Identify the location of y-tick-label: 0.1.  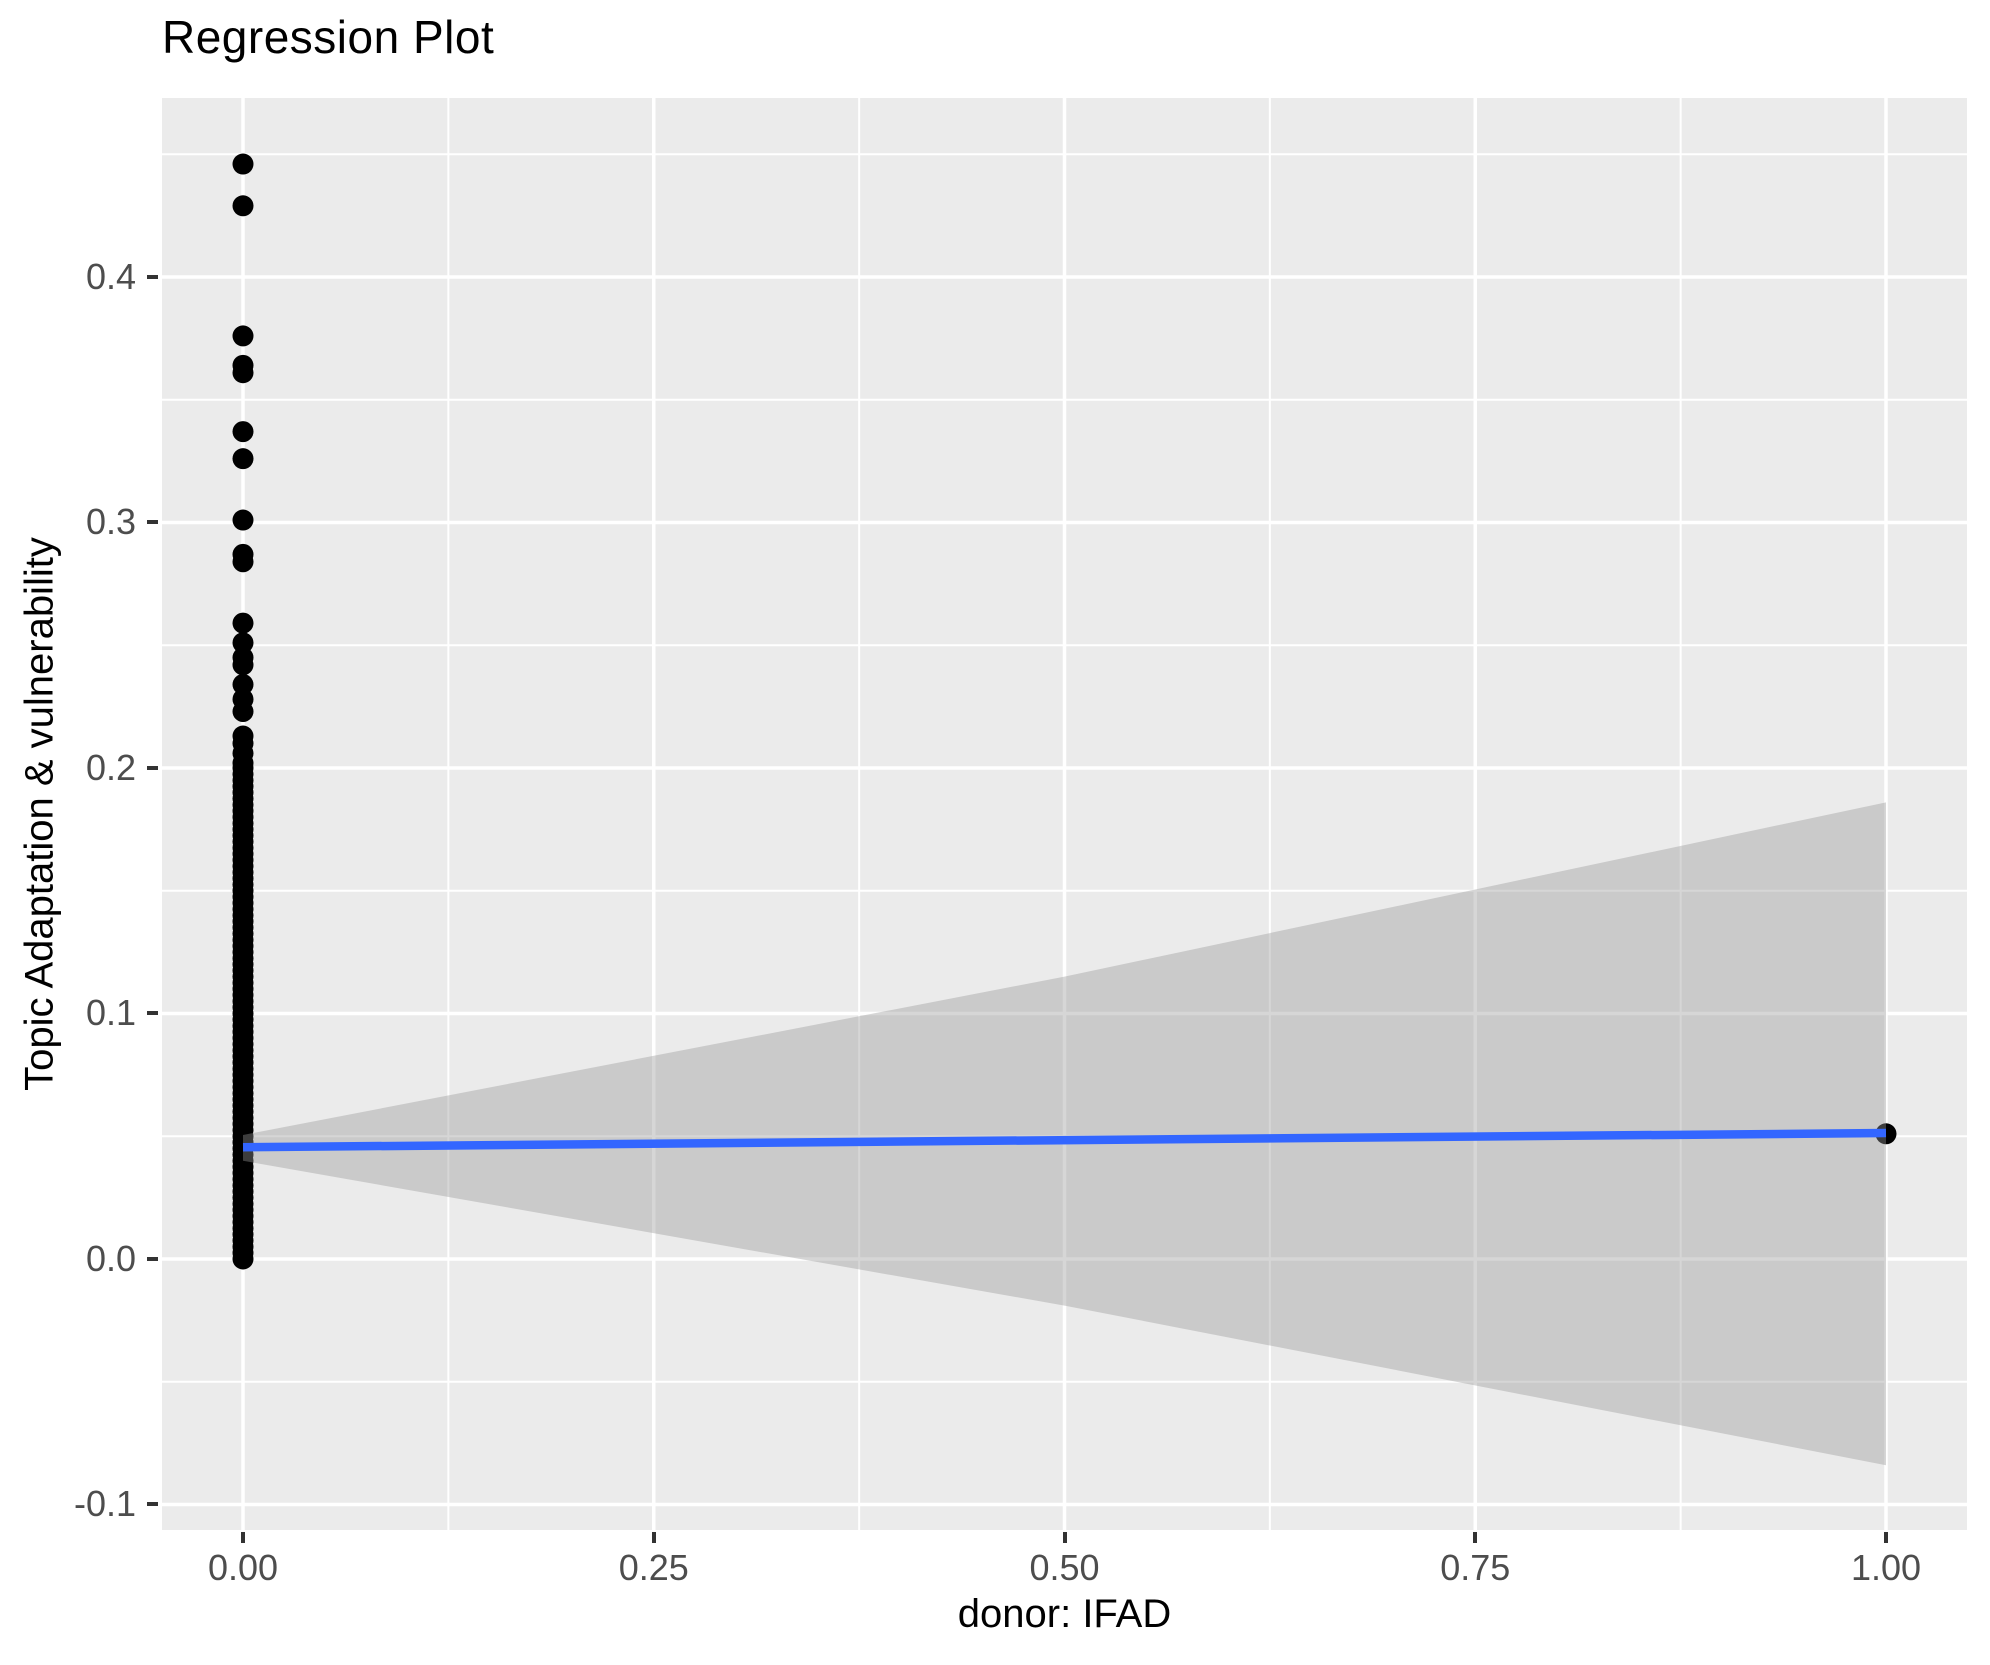
(110, 1013).